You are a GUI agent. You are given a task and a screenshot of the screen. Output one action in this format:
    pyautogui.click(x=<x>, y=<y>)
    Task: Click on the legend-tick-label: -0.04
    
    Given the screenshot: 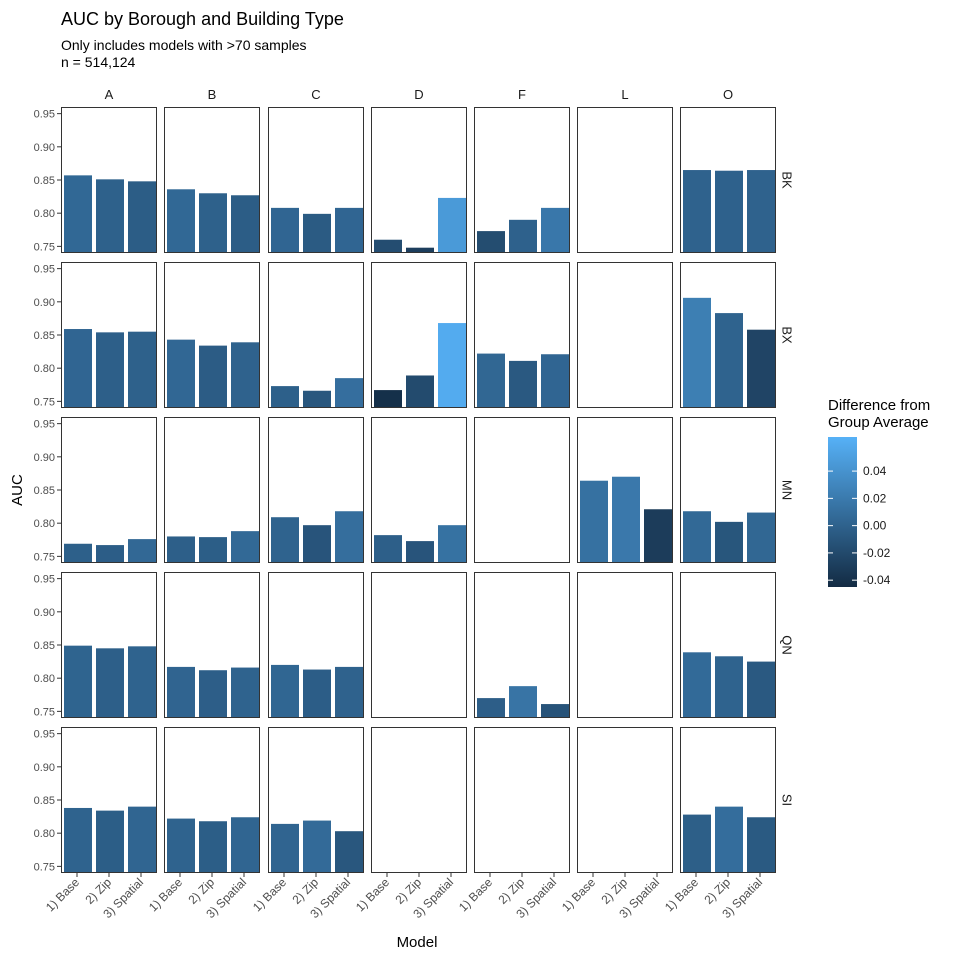 What is the action you would take?
    pyautogui.click(x=877, y=580)
    